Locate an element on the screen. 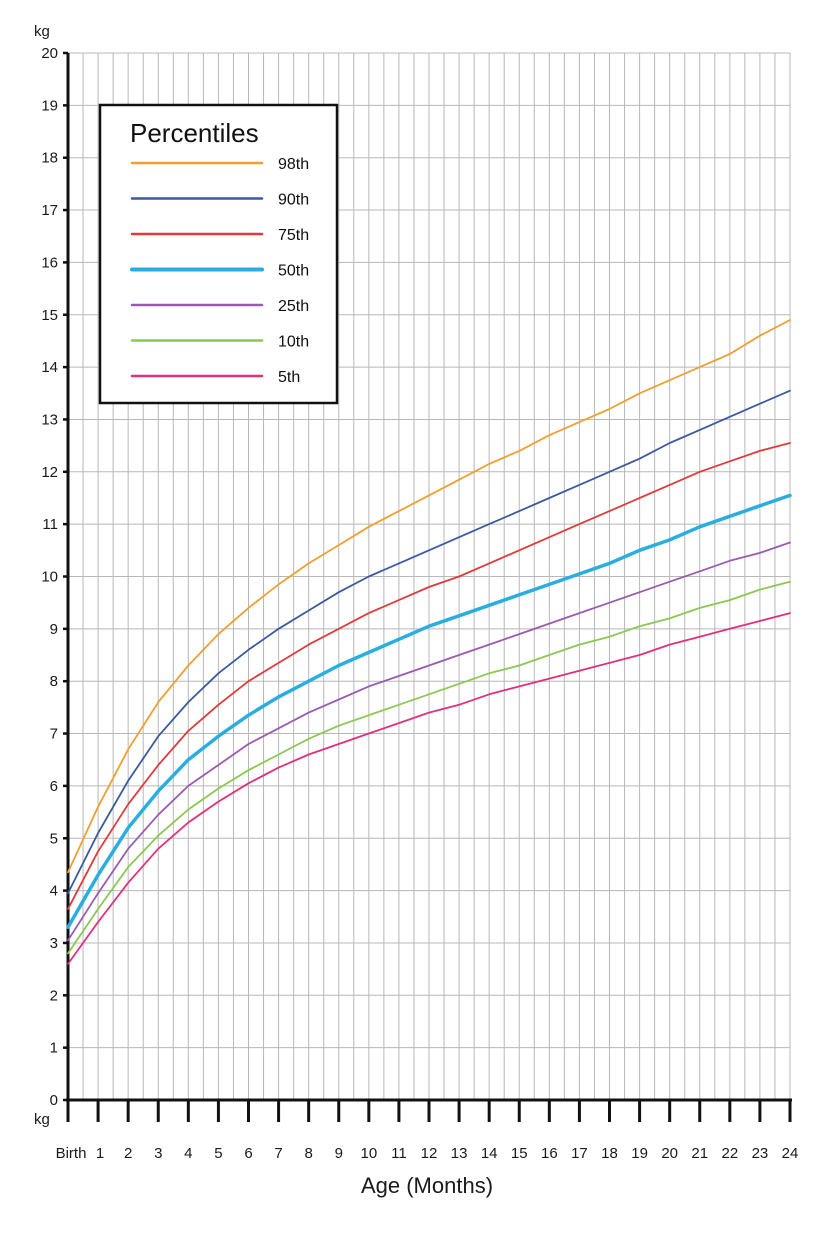 Image resolution: width=830 pixels, height=1234 pixels. y-tick-label: 4 is located at coordinates (54, 891).